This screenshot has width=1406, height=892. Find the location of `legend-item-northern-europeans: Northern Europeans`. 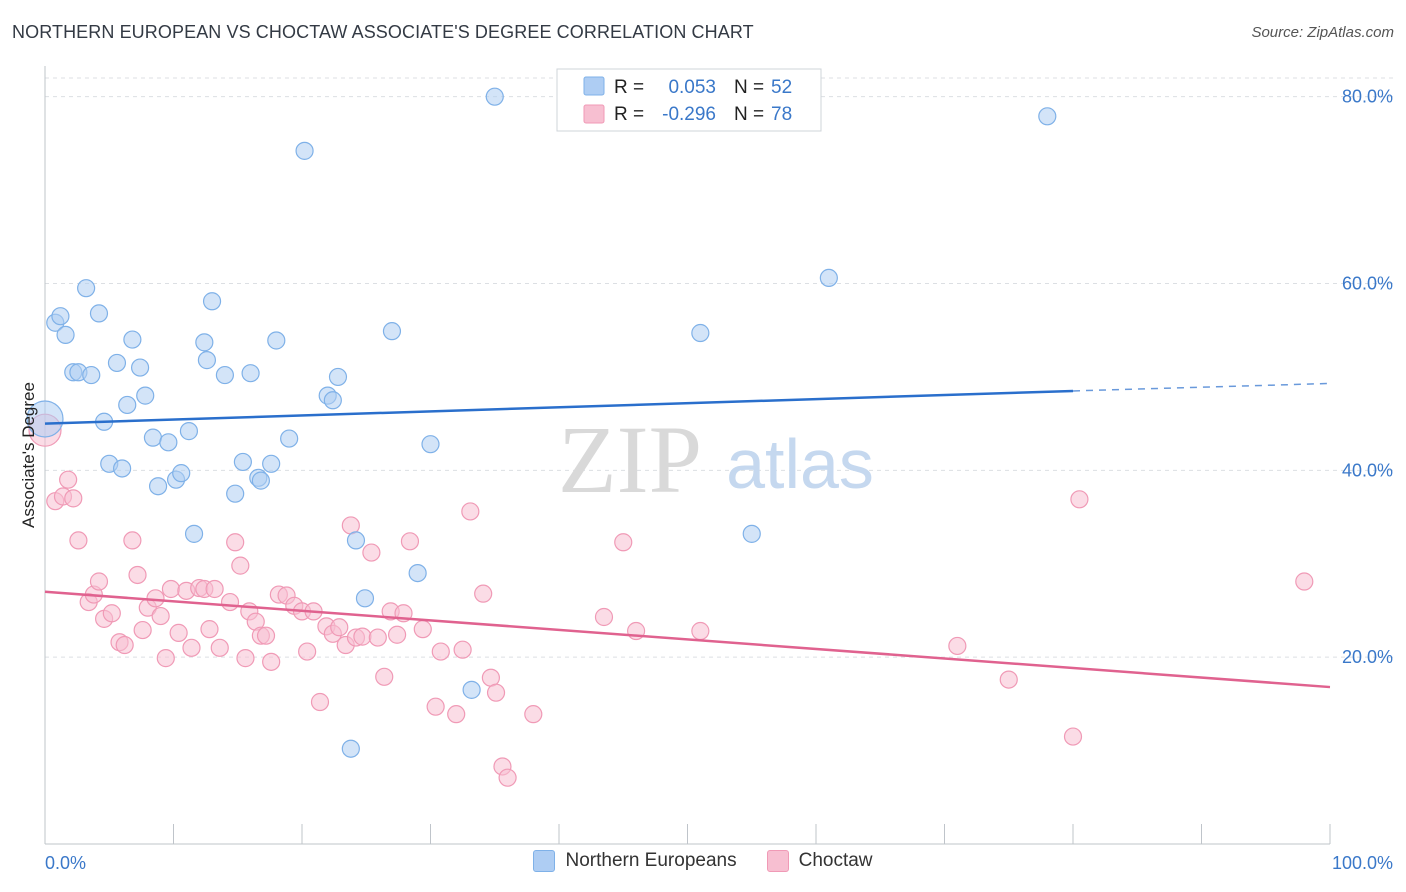

legend-item-northern-europeans: Northern Europeans is located at coordinates (635, 861).